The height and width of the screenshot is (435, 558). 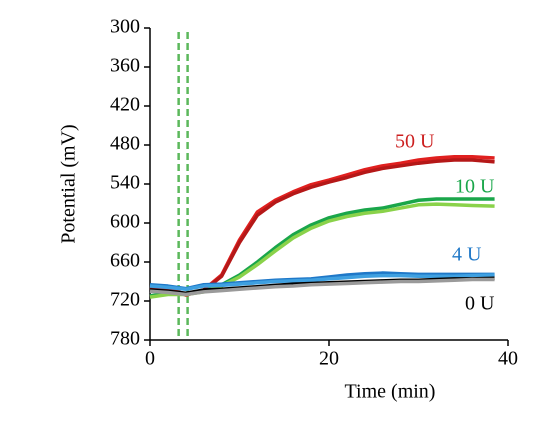 I want to click on y-tick-label: 540, so click(x=125, y=183).